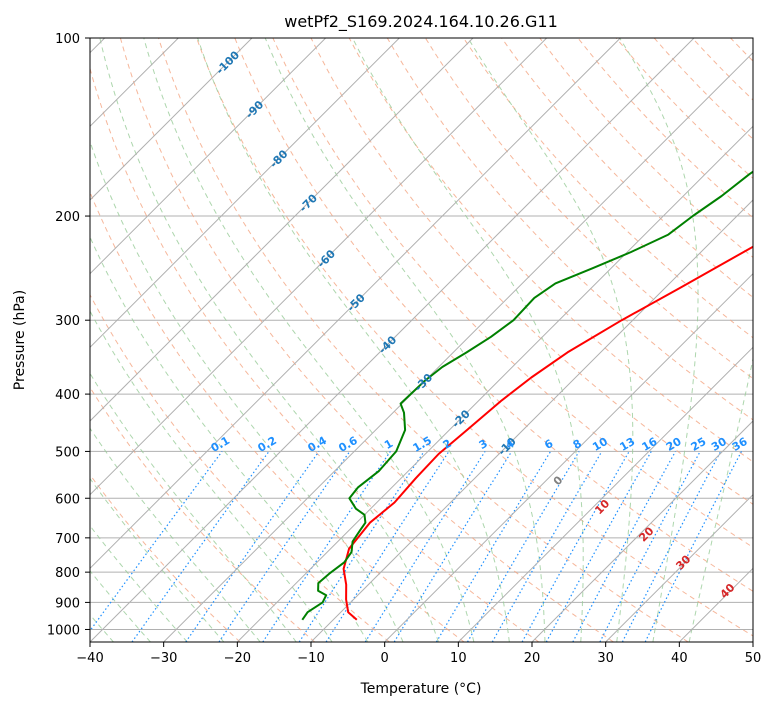 The width and height of the screenshot is (775, 708). I want to click on y-tick-label: 300, so click(67, 321).